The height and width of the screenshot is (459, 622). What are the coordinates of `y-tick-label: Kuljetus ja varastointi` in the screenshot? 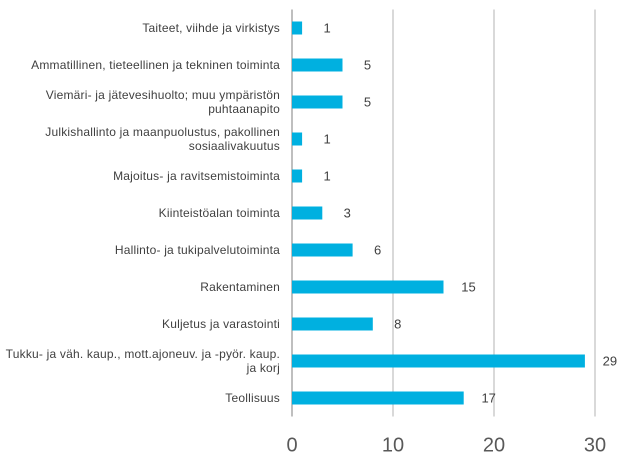 It's located at (221, 324).